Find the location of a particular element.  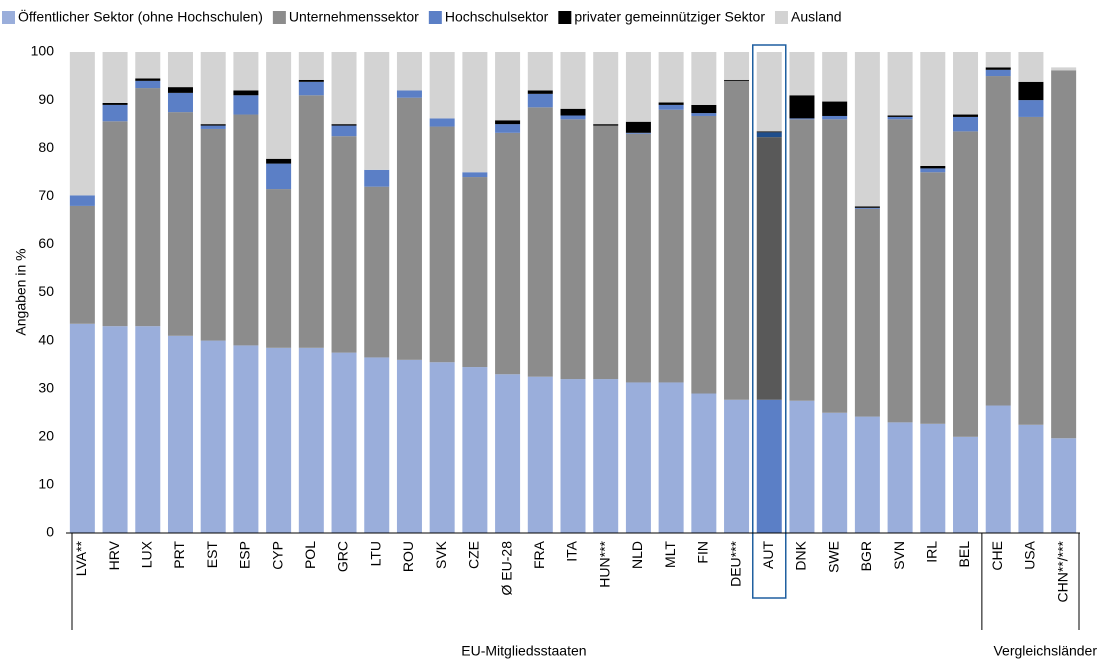

x-tick-label: BEL is located at coordinates (964, 554).